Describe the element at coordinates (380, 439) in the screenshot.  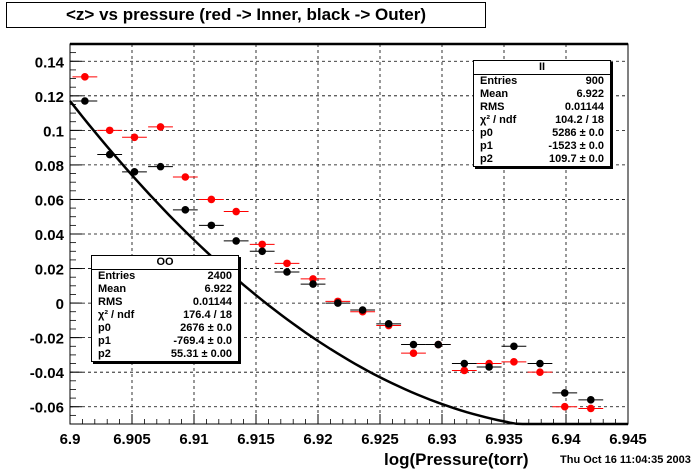
I see `x-tick-label: 6.925` at that location.